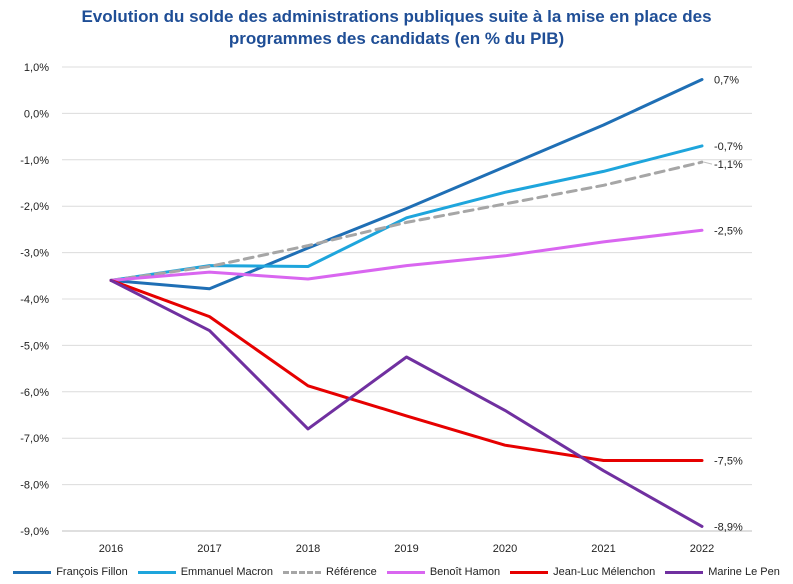 This screenshot has height=584, width=793. What do you see at coordinates (34, 532) in the screenshot?
I see `y-tick-label: -9,0%` at bounding box center [34, 532].